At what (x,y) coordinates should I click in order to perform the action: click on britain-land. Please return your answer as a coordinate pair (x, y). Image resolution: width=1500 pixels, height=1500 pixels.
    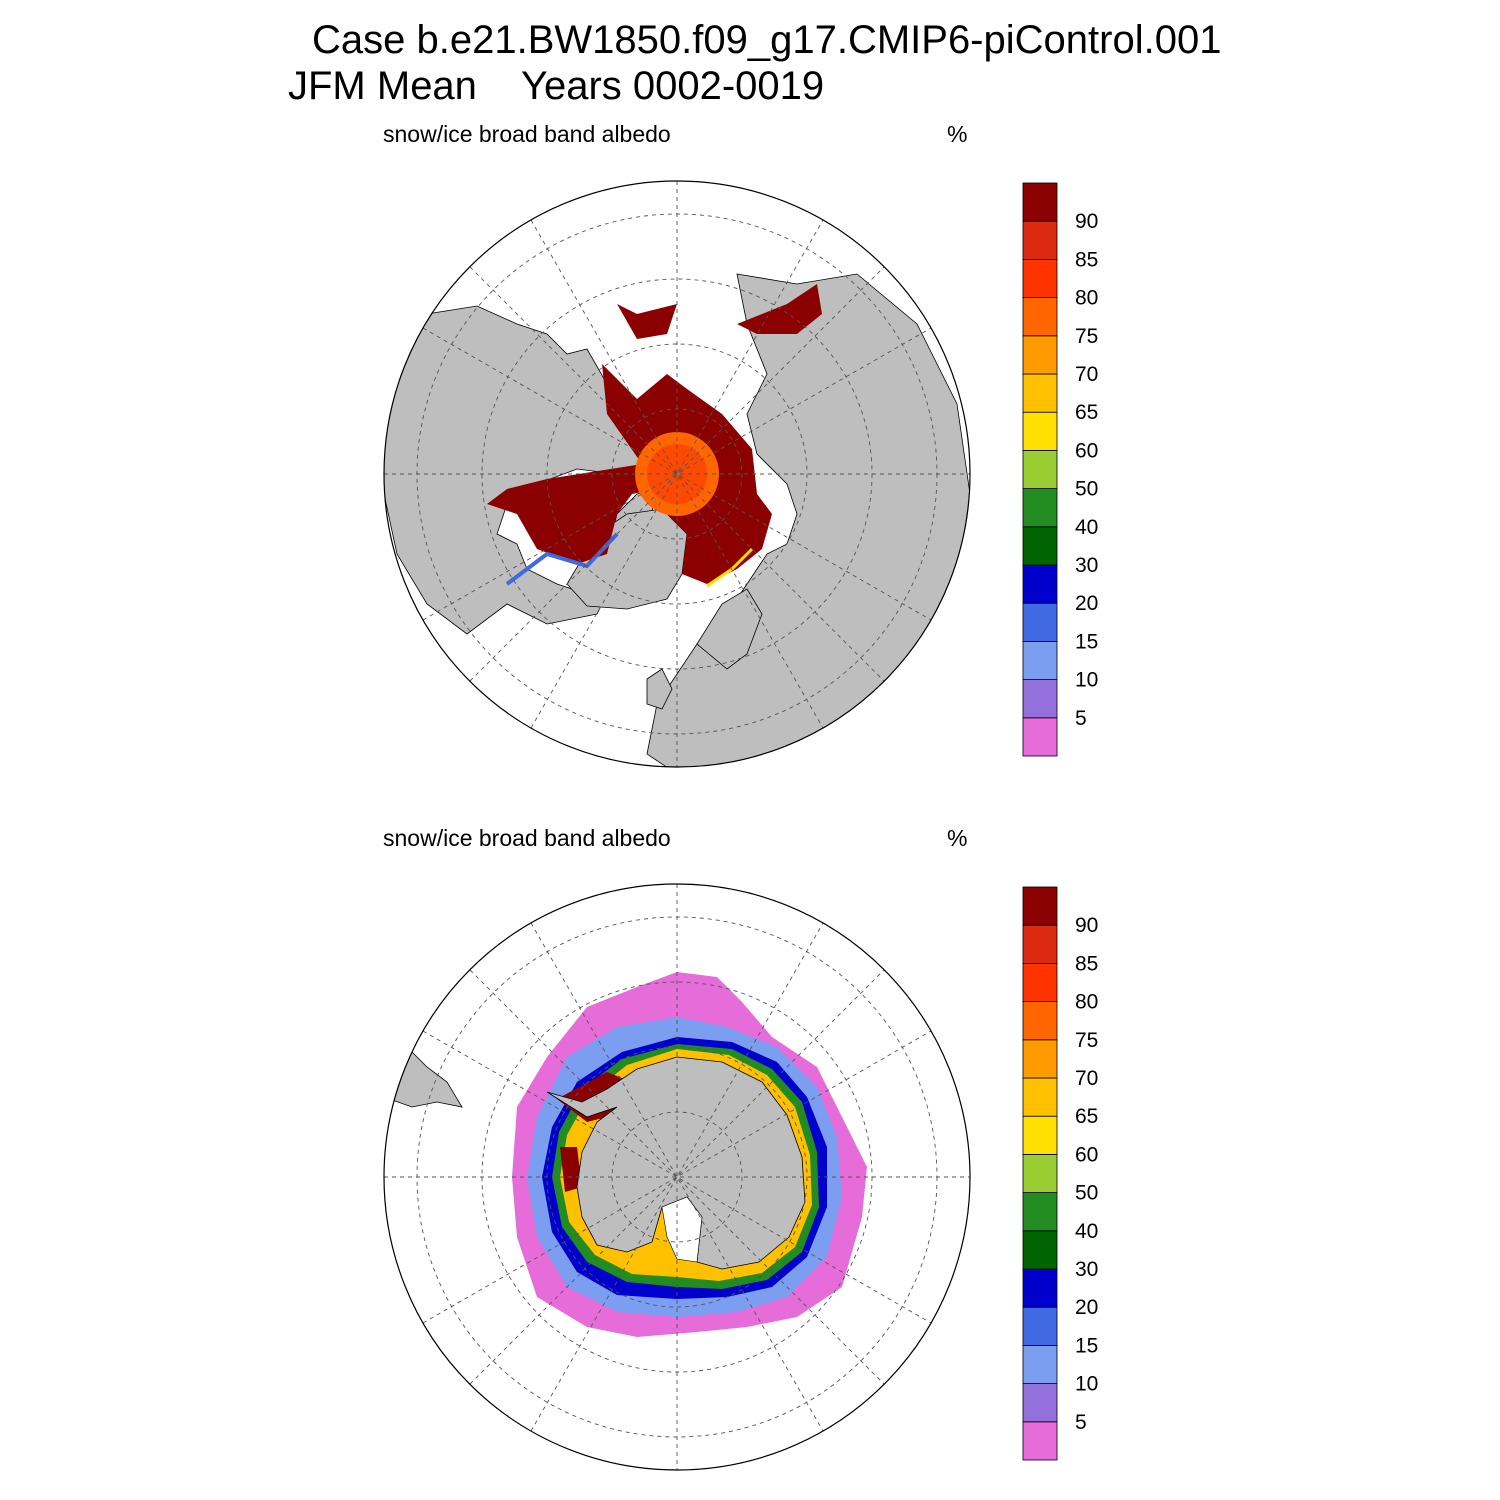
    Looking at the image, I should click on (659, 689).